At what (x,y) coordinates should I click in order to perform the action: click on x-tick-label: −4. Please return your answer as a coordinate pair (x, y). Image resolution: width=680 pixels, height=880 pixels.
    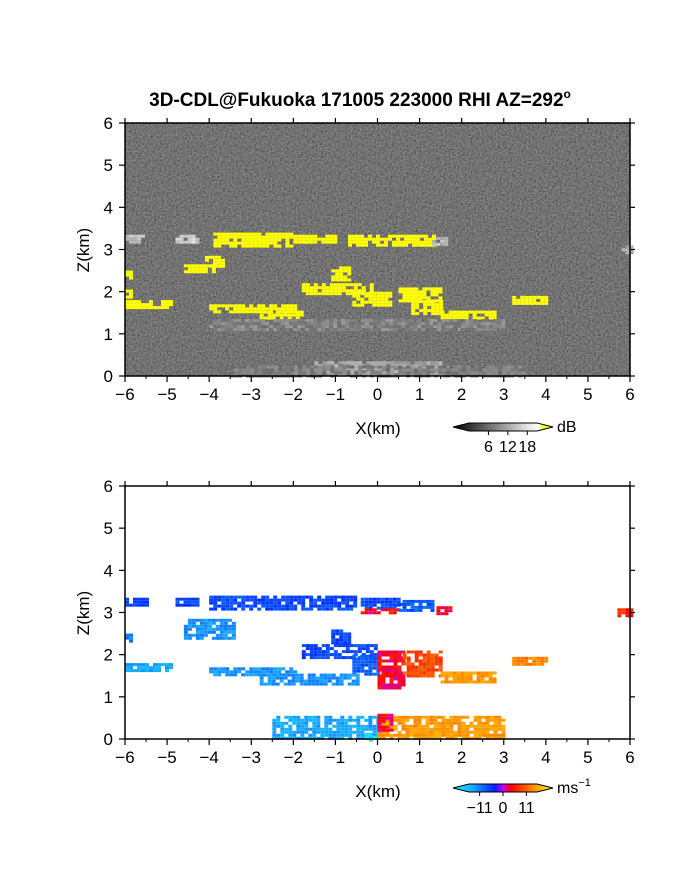
    Looking at the image, I should click on (208, 394).